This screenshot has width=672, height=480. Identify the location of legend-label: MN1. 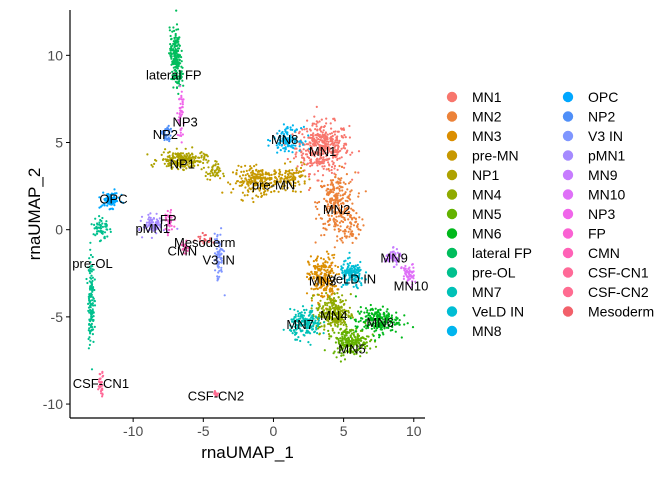
(487, 97).